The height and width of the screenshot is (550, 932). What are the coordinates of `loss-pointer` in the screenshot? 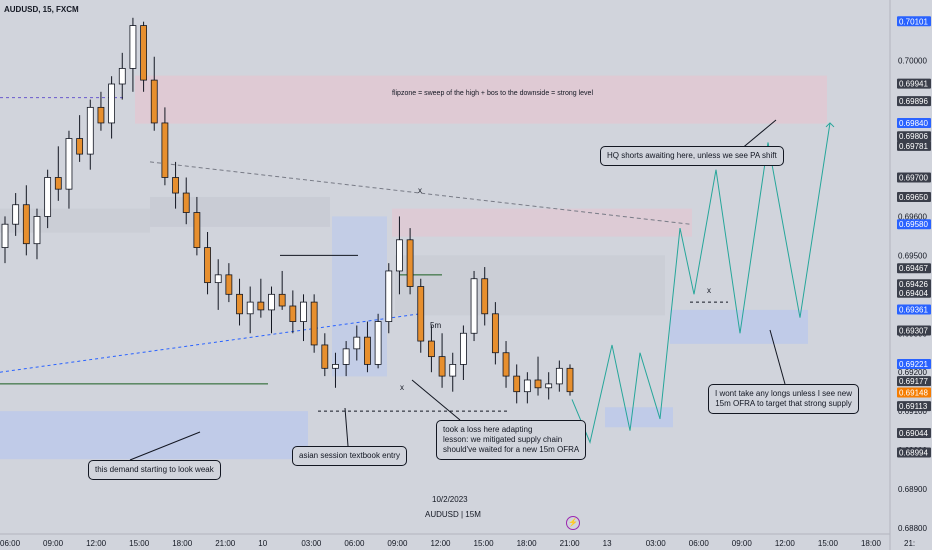 It's located at (436, 400).